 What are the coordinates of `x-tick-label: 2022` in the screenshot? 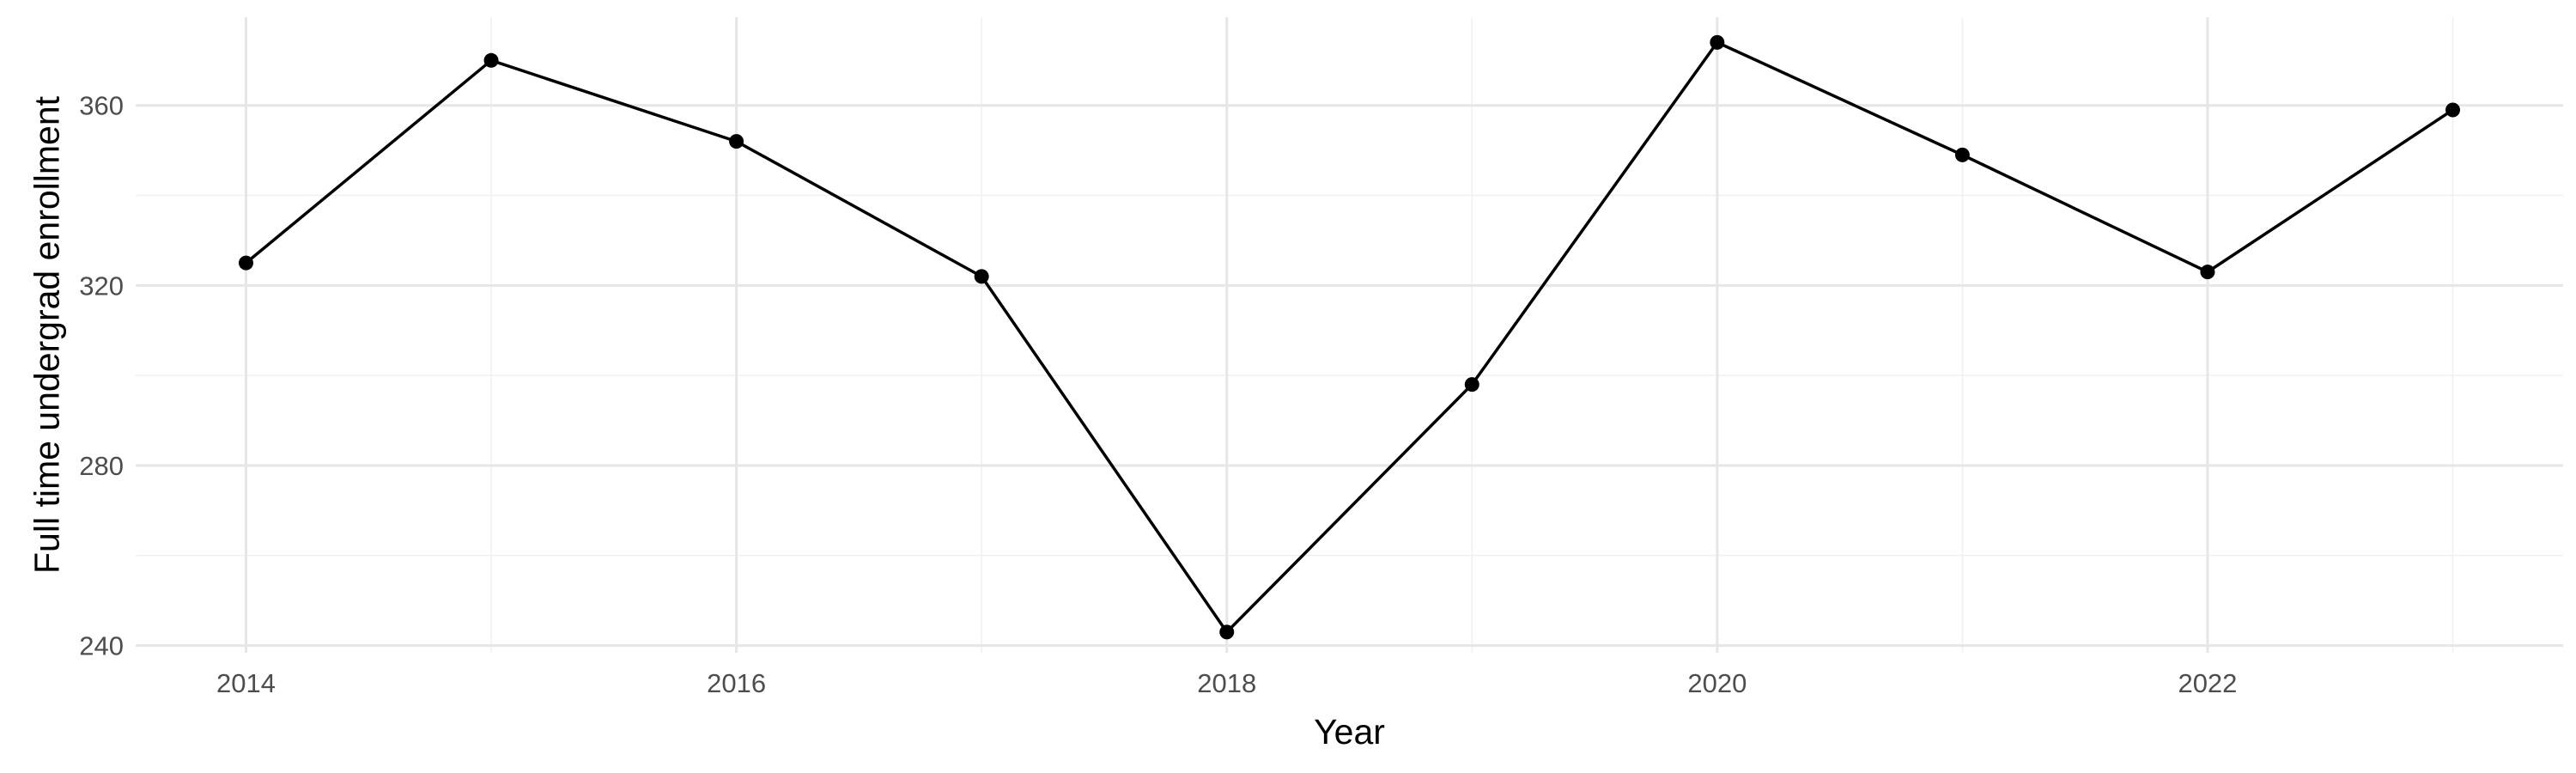 It's located at (2207, 683).